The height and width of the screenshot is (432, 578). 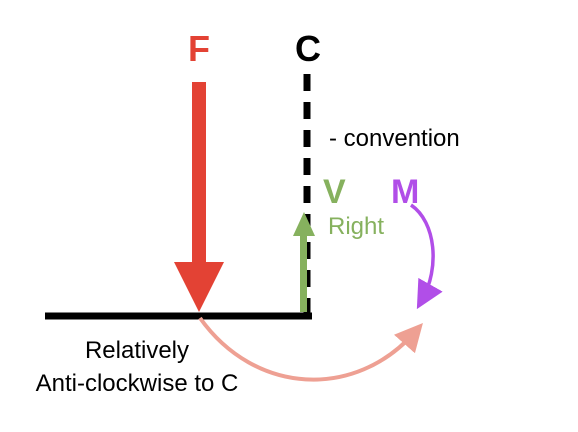 I want to click on moment-arrow, so click(x=426, y=256).